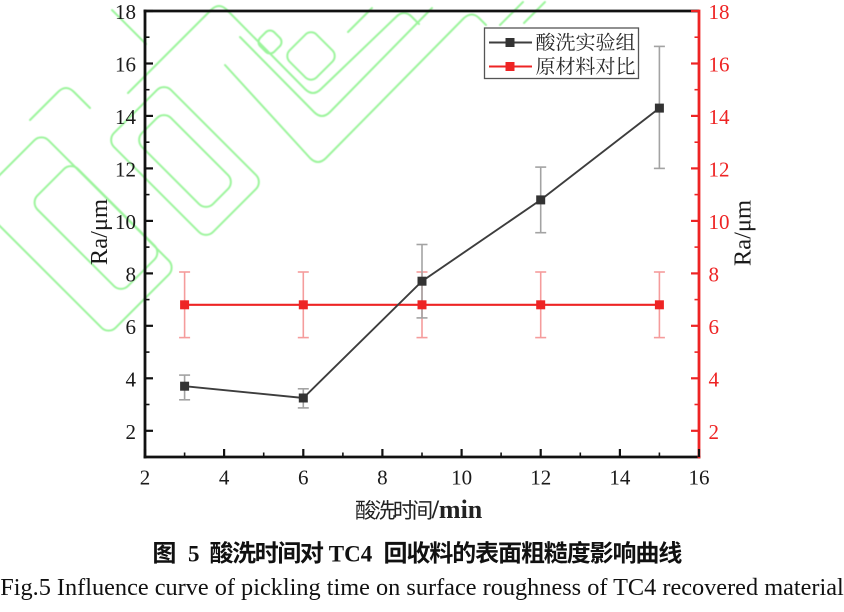 This screenshot has width=844, height=612. Describe the element at coordinates (457, 509) in the screenshot. I see `svg-text: /min` at that location.